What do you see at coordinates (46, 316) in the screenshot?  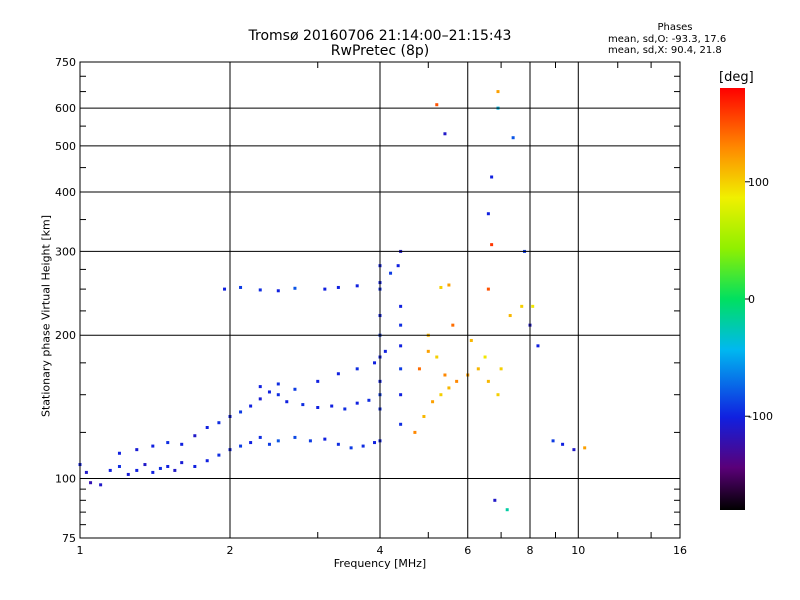 I see `y-axis-label: Stationary phase Virtual Height [km]` at bounding box center [46, 316].